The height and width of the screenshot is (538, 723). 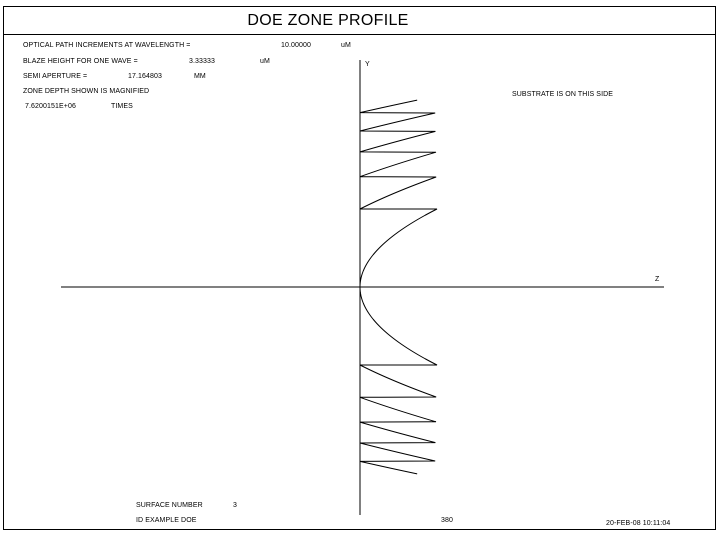 I want to click on opd-value: 10.00000, so click(x=296, y=45).